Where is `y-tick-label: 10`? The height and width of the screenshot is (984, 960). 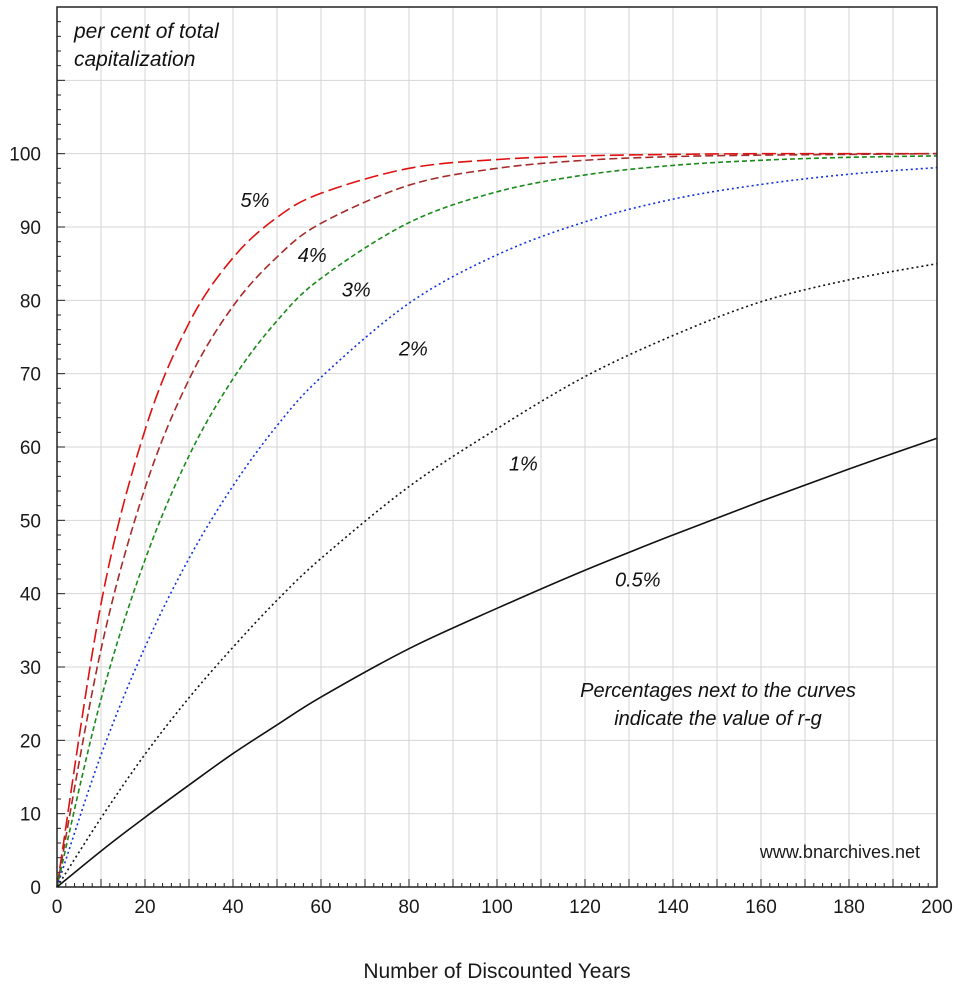
y-tick-label: 10 is located at coordinates (30, 815).